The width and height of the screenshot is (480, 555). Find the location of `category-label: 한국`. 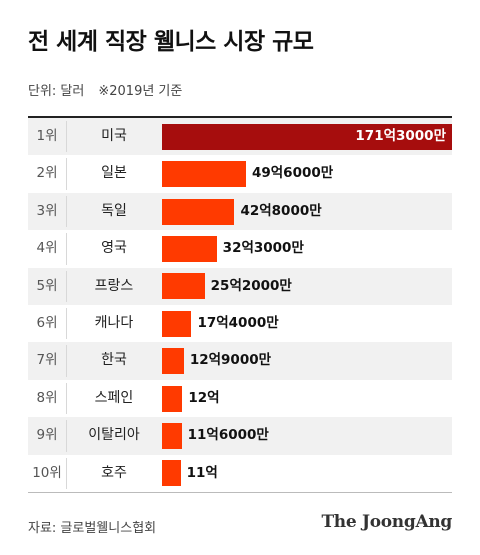

category-label: 한국 is located at coordinates (114, 360).